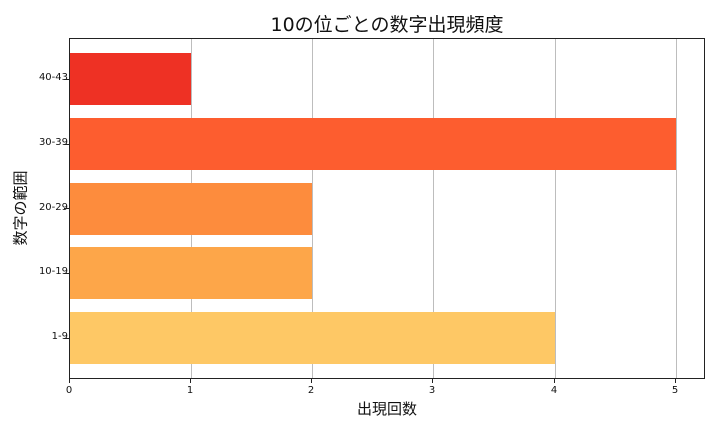 This screenshot has height=432, width=720. I want to click on xtick-label-2: 2, so click(311, 390).